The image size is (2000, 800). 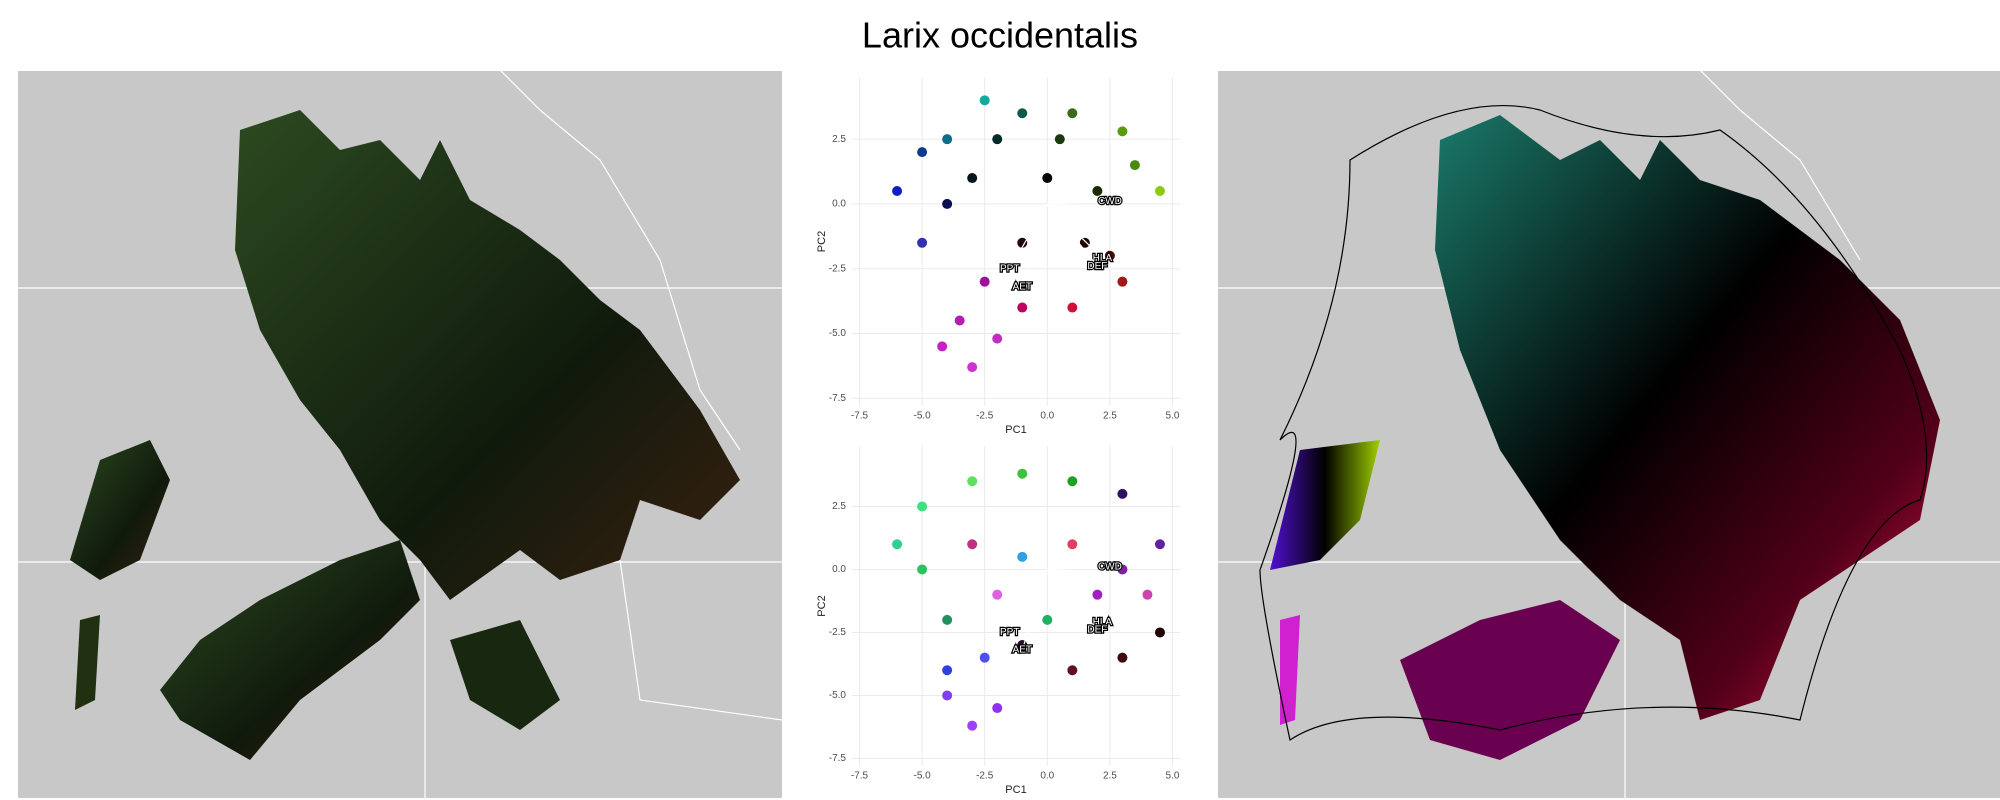 What do you see at coordinates (922, 416) in the screenshot?
I see `x-tick-label: -5.0` at bounding box center [922, 416].